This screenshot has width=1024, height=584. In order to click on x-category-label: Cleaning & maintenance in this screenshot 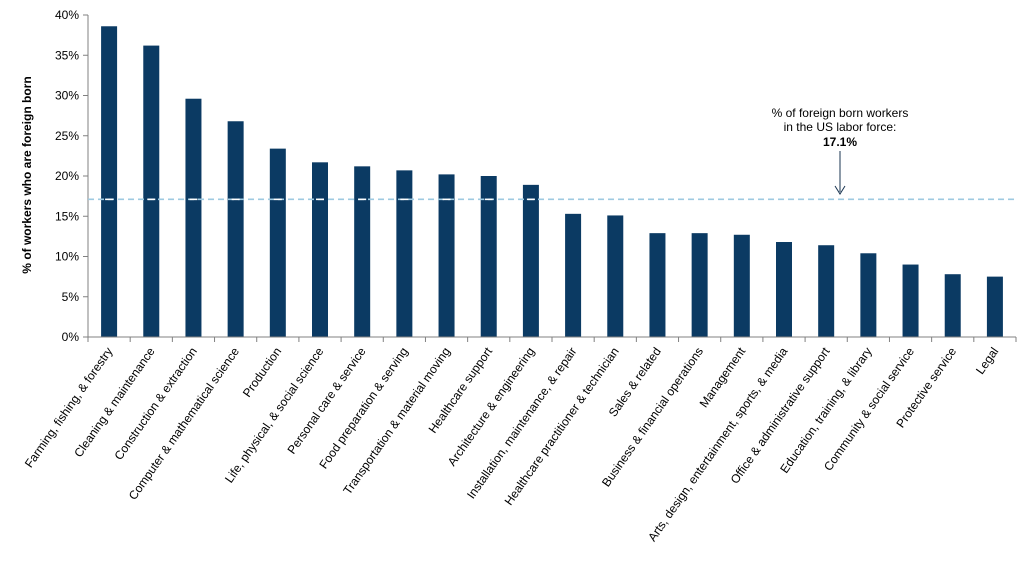, I will do `click(114, 401)`.